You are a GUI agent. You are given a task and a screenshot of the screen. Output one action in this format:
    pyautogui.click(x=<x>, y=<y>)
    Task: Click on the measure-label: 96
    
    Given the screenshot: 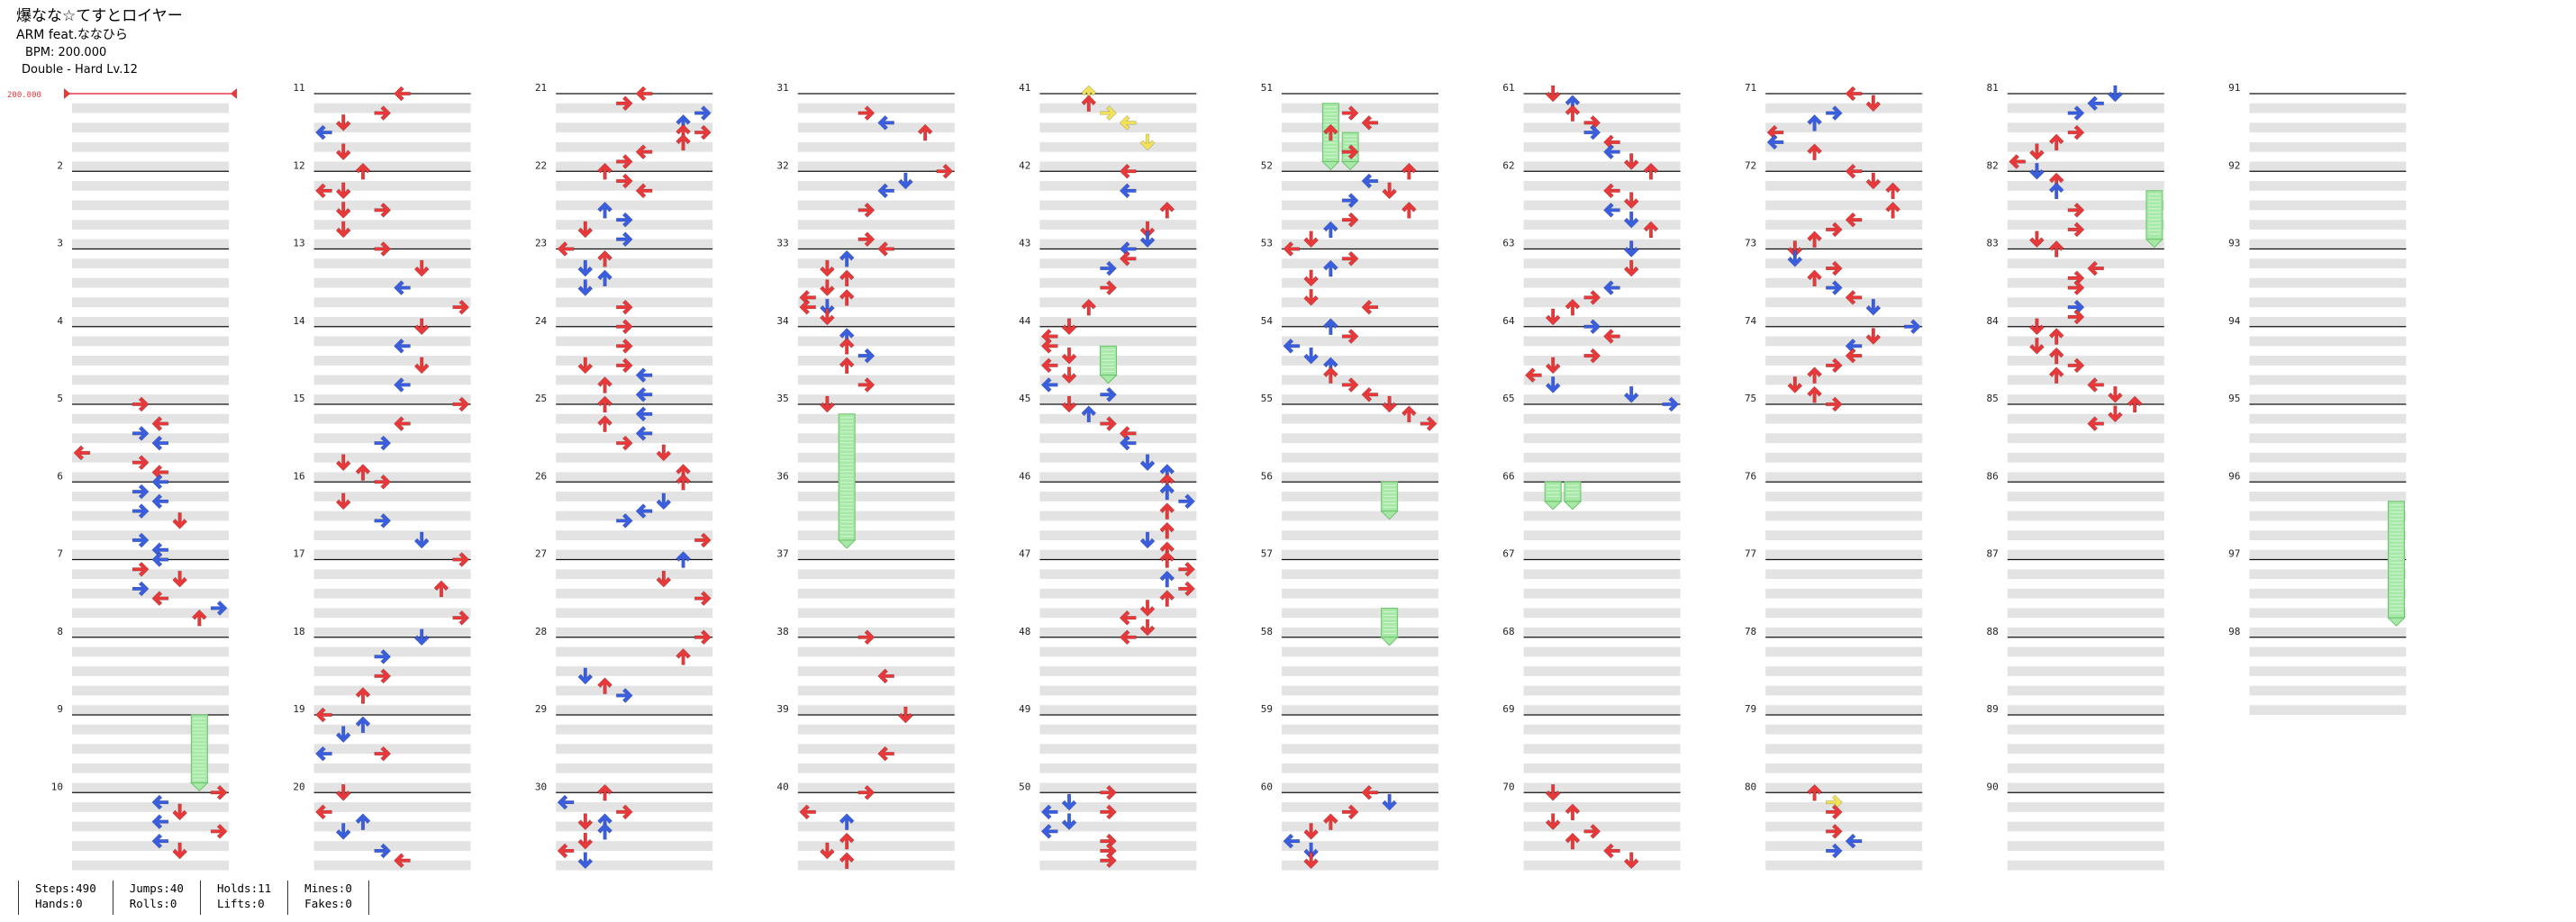 What is the action you would take?
    pyautogui.click(x=2234, y=476)
    